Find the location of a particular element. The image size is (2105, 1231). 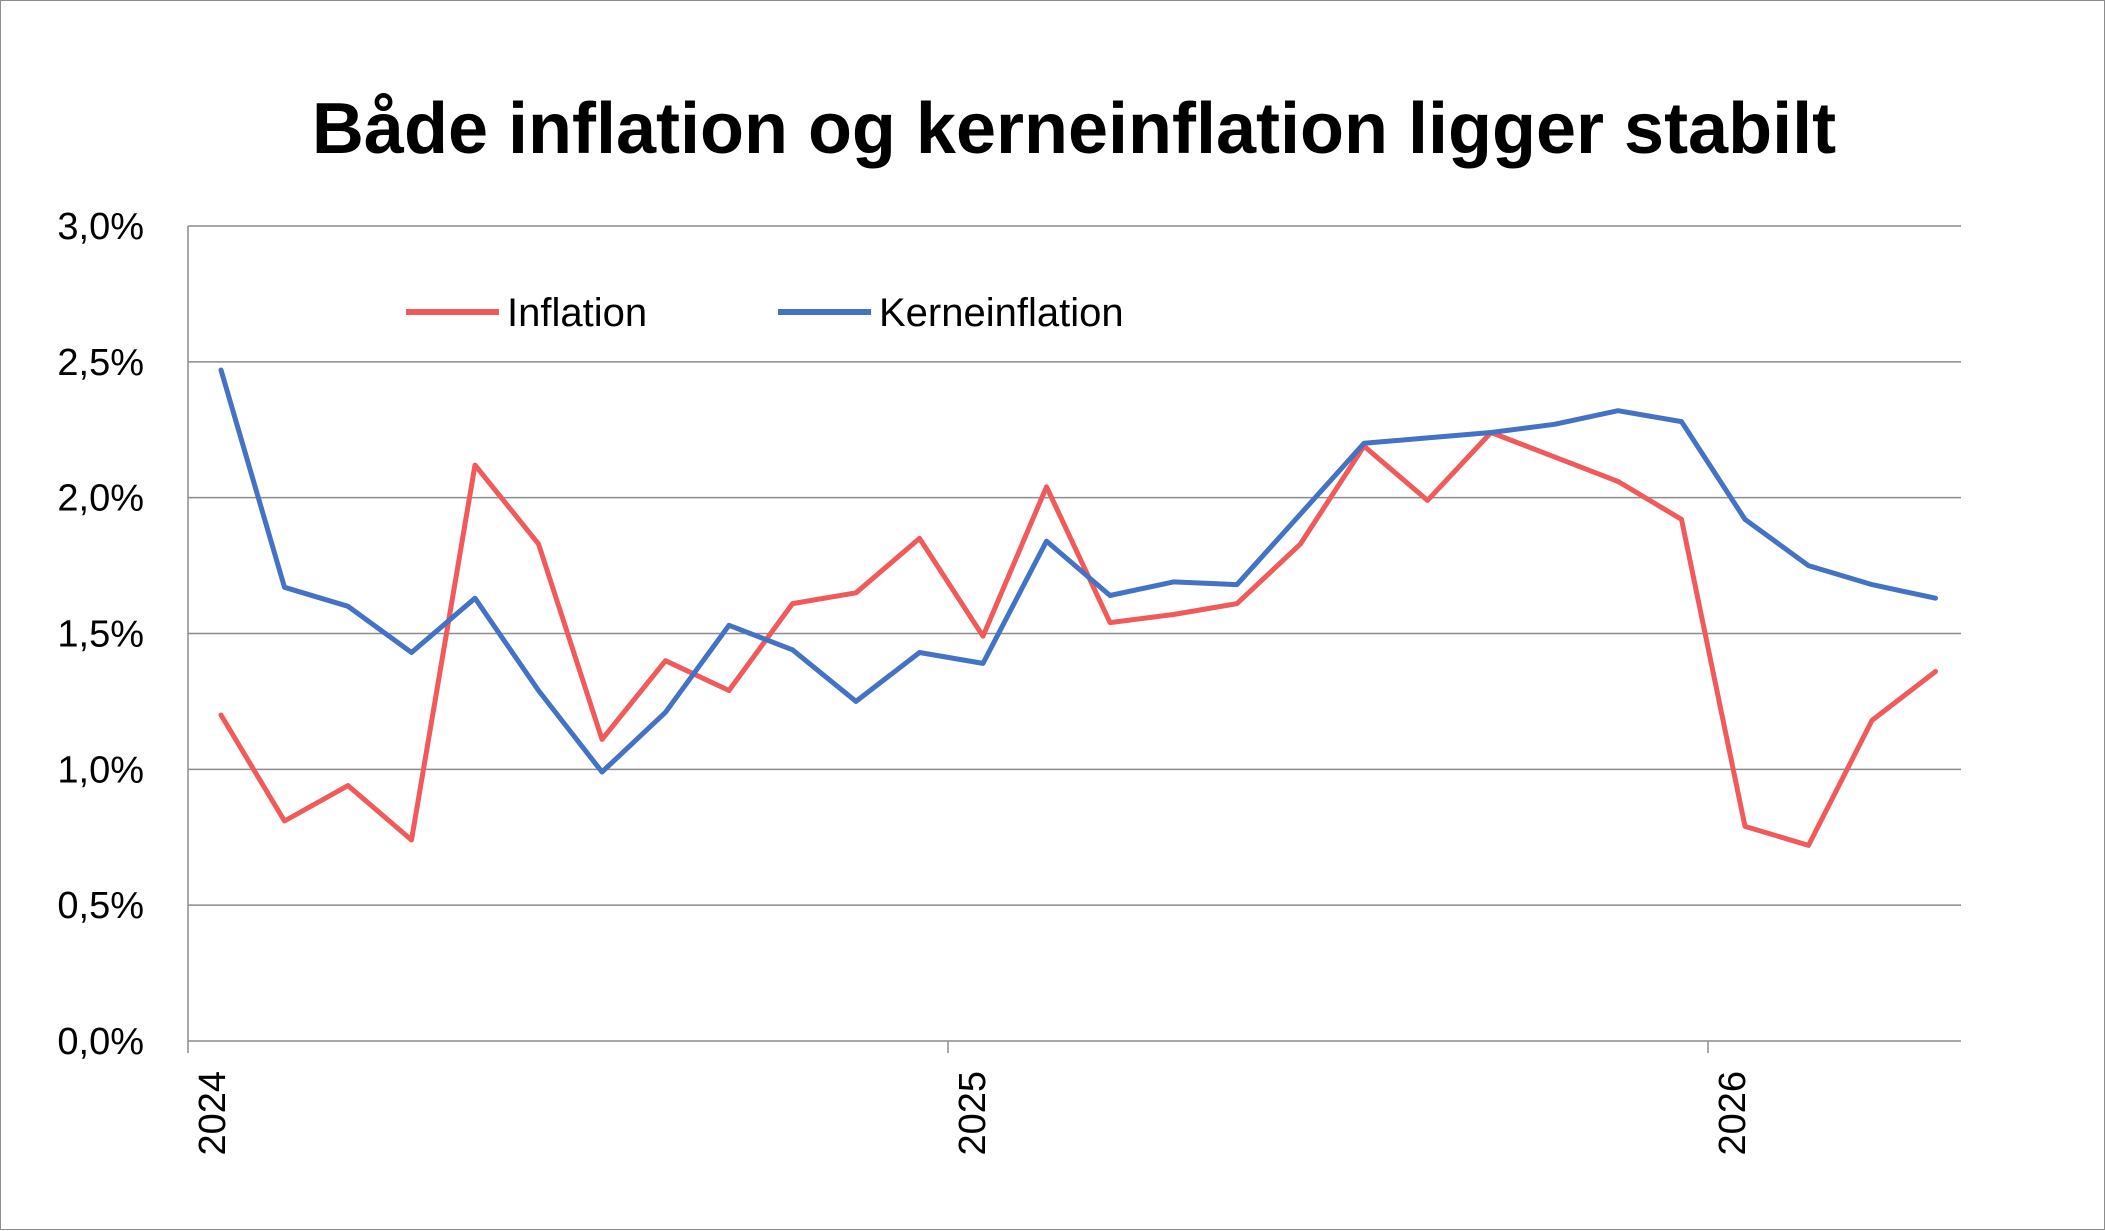

y-tick-label-3: 1,5% is located at coordinates (100, 635).